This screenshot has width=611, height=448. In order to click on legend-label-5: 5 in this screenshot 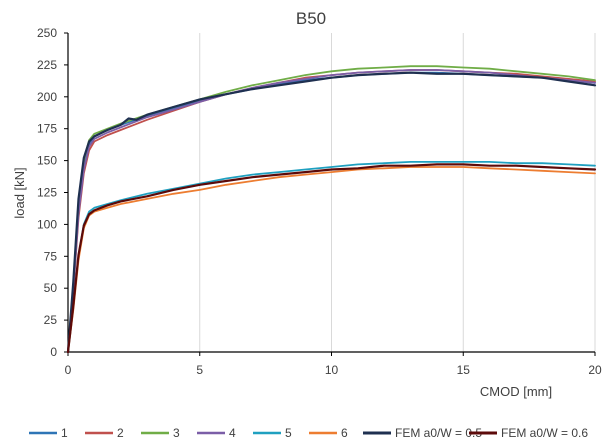, I will do `click(288, 433)`.